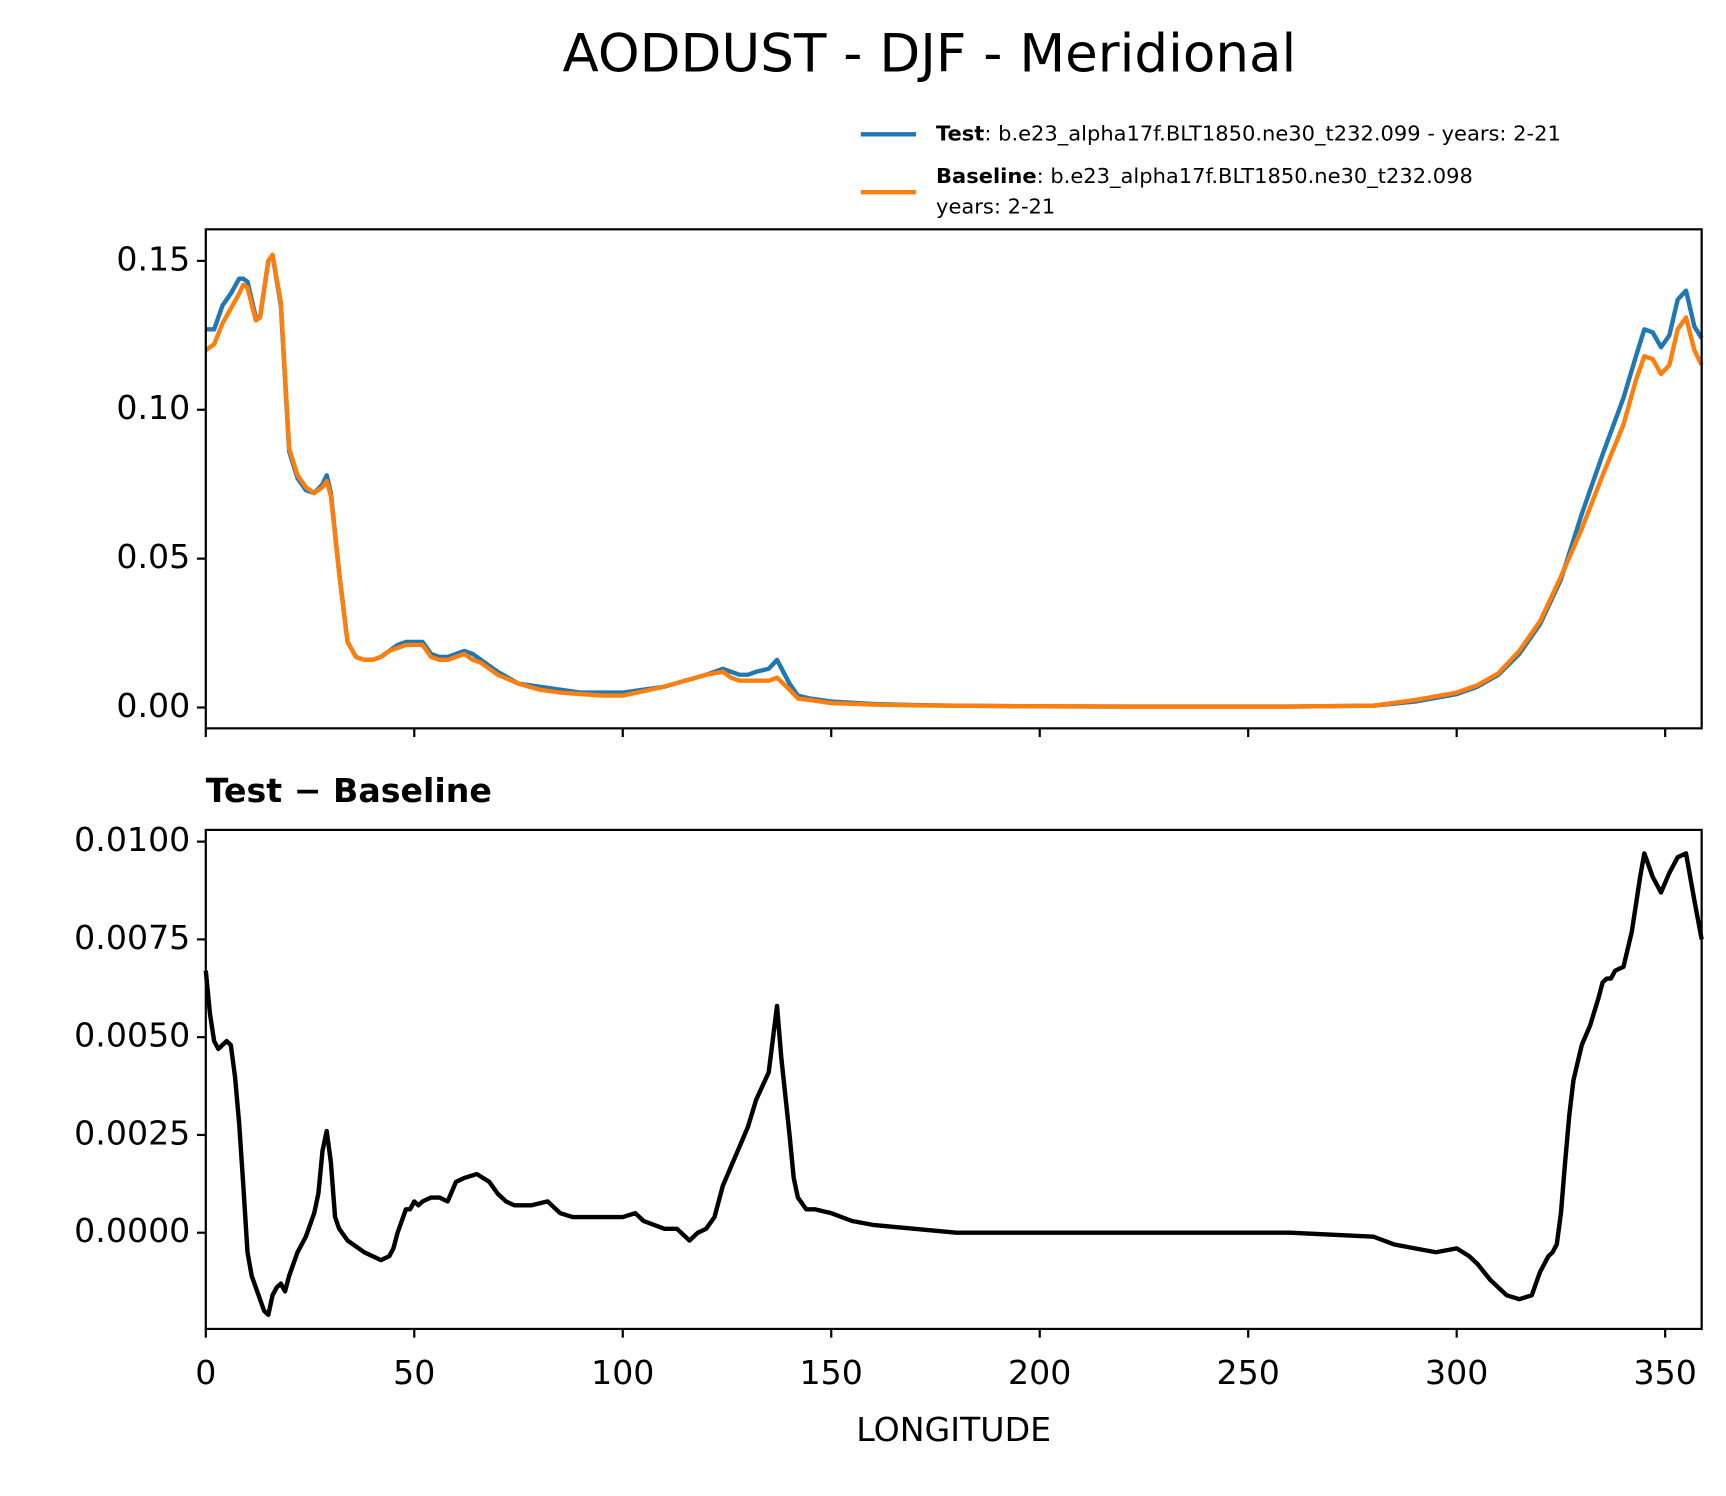  What do you see at coordinates (349, 790) in the screenshot?
I see `axes-title: Test − Baseline` at bounding box center [349, 790].